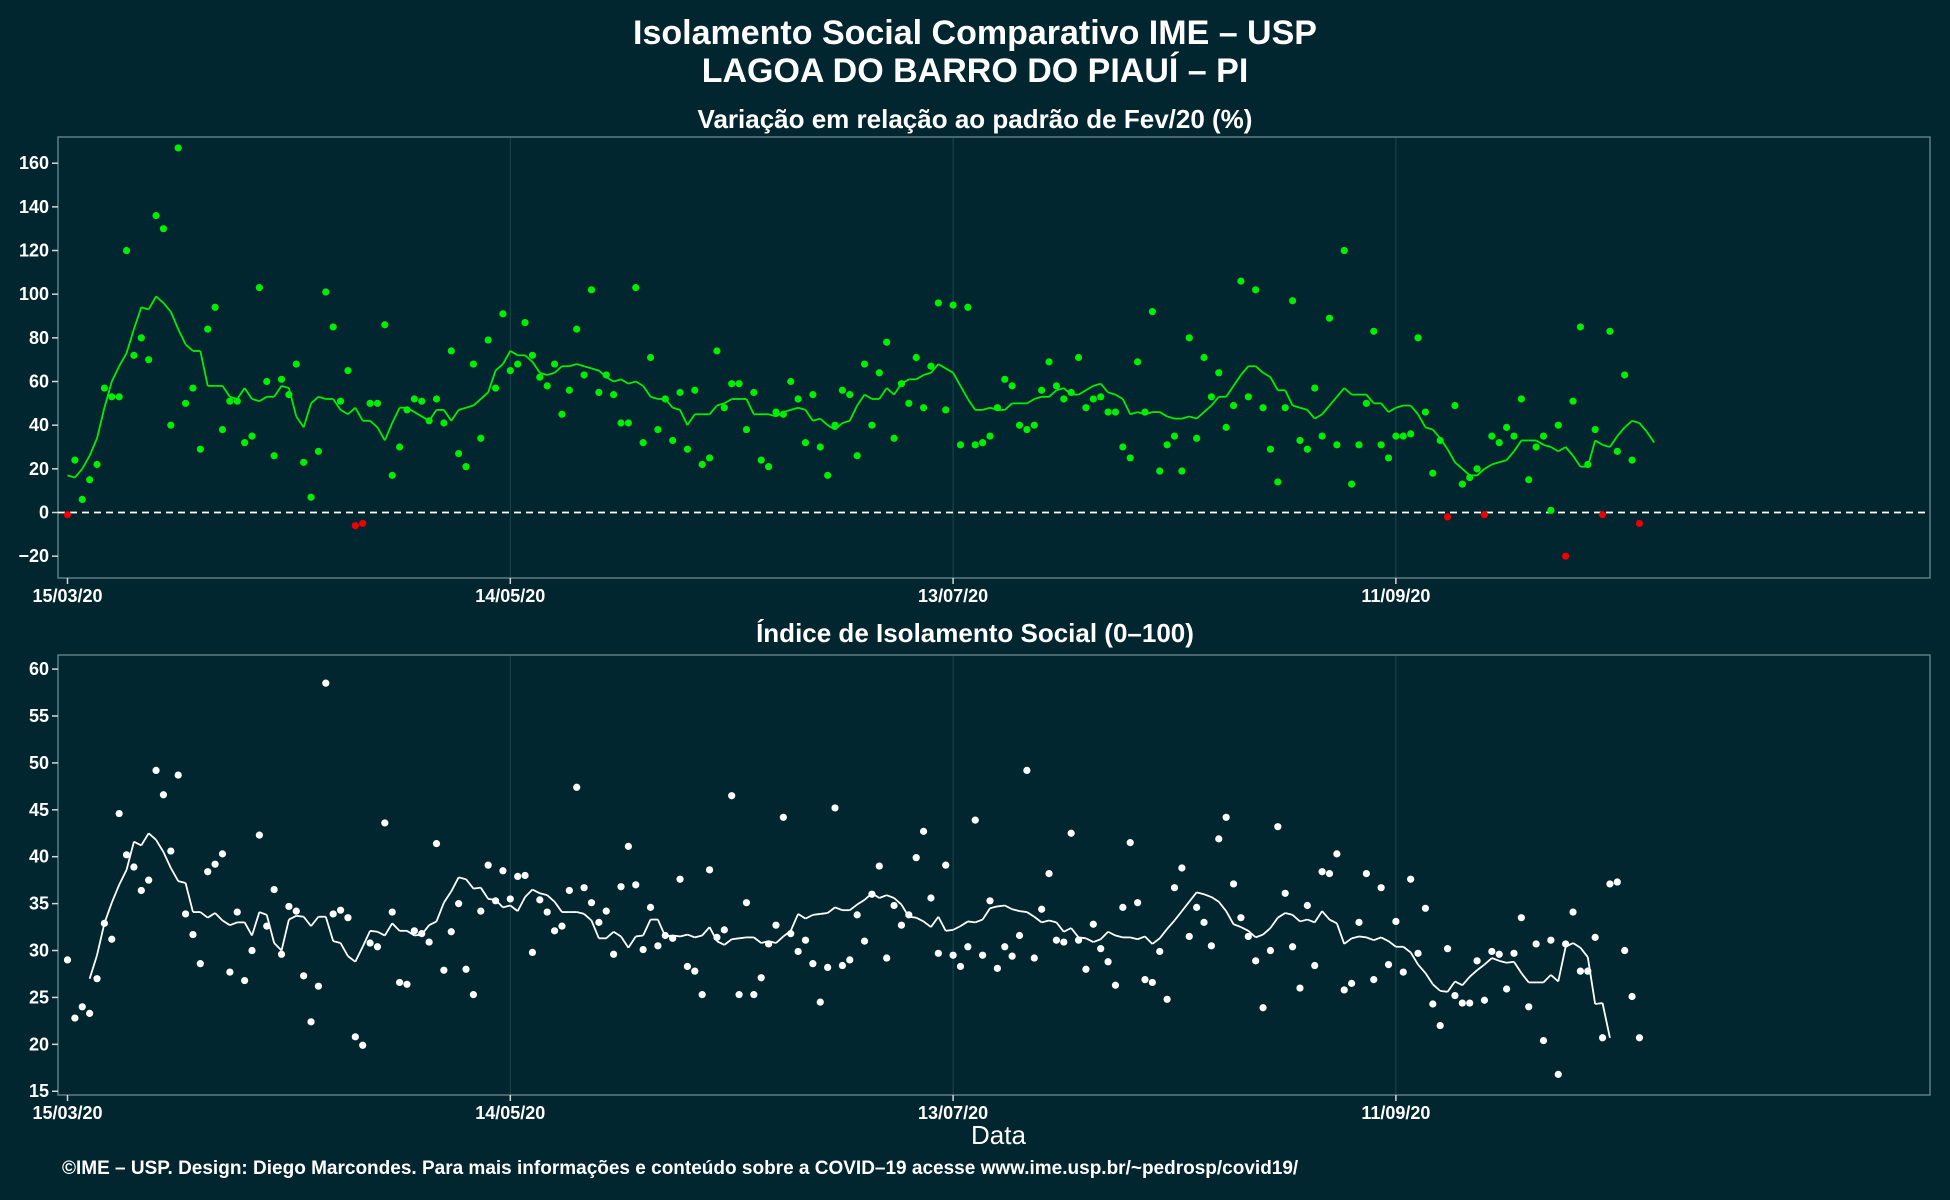 This screenshot has height=1200, width=1950. Describe the element at coordinates (39, 763) in the screenshot. I see `y-tick-label: 50` at that location.